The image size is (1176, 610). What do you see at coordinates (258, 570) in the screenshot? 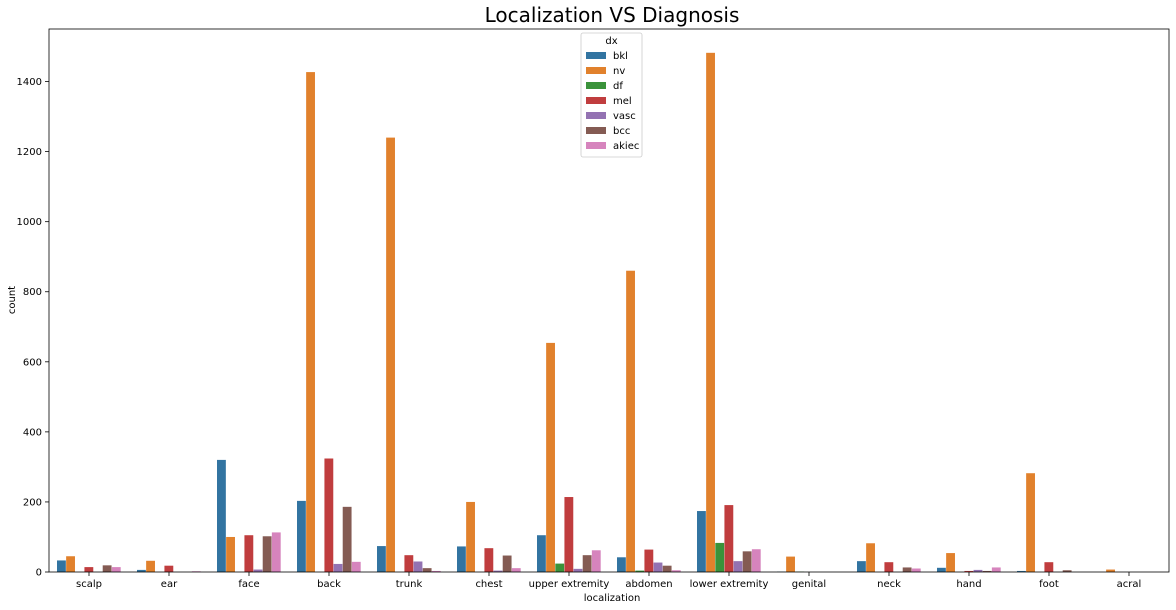
I see `bar-vasc-face` at bounding box center [258, 570].